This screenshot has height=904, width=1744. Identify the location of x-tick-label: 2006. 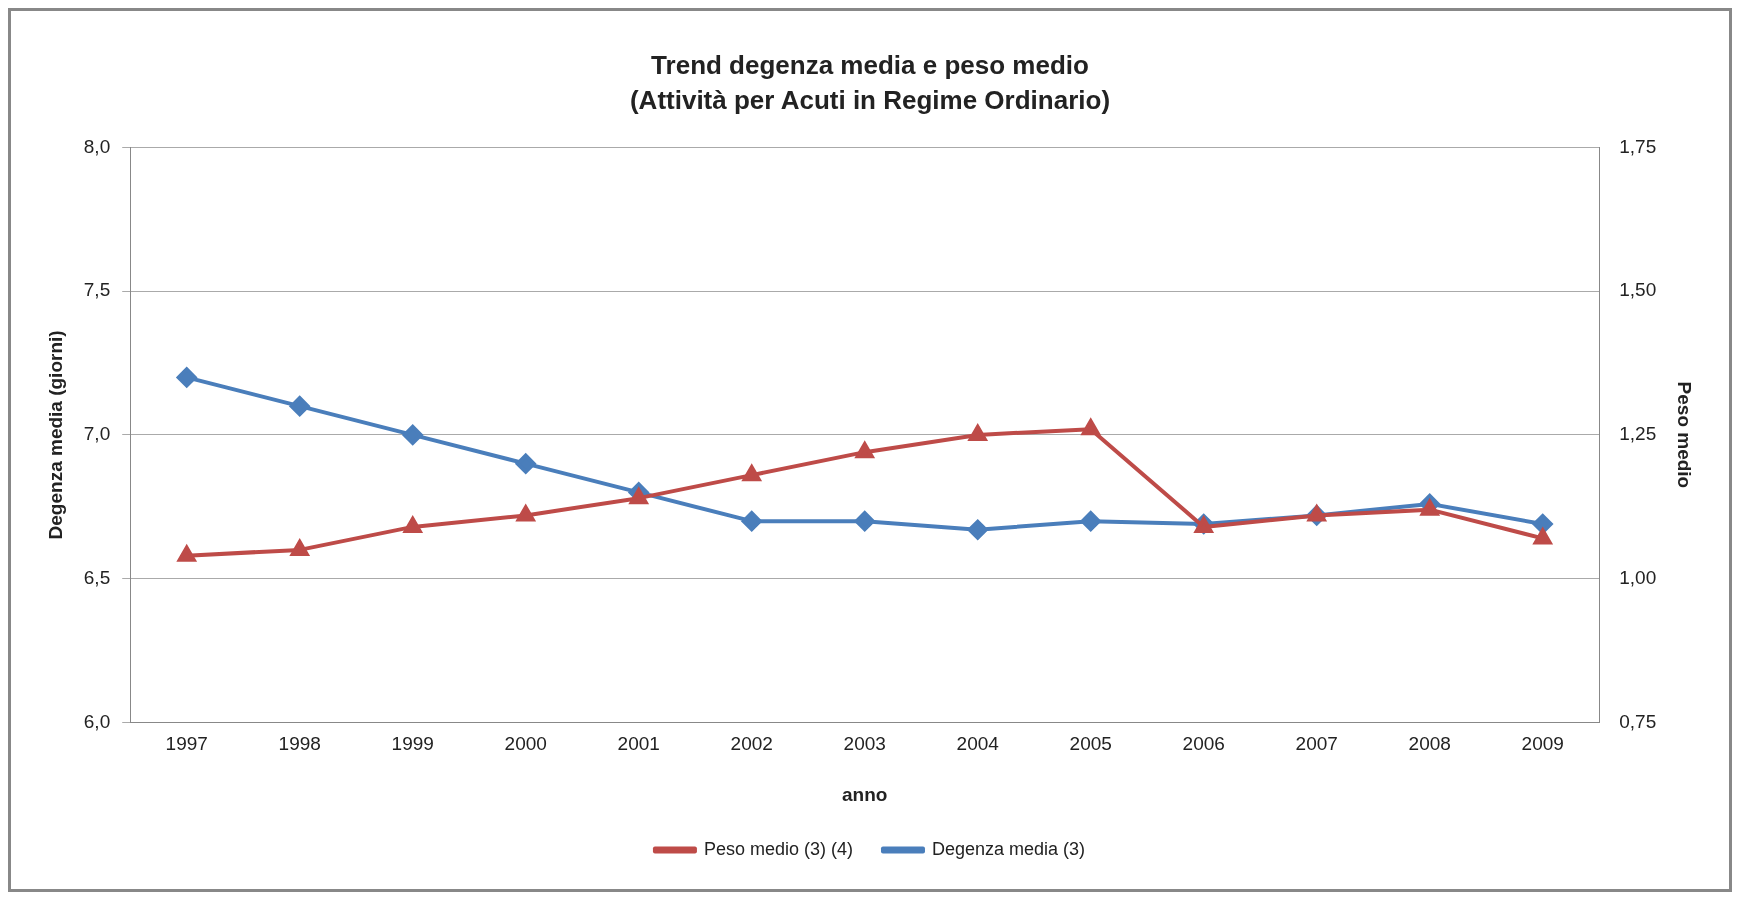
(1203, 744).